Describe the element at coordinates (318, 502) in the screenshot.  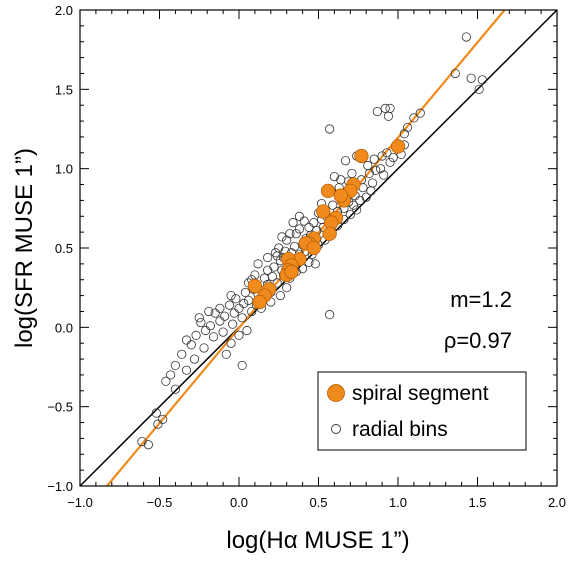
I see `x-tick-label: 0.5` at that location.